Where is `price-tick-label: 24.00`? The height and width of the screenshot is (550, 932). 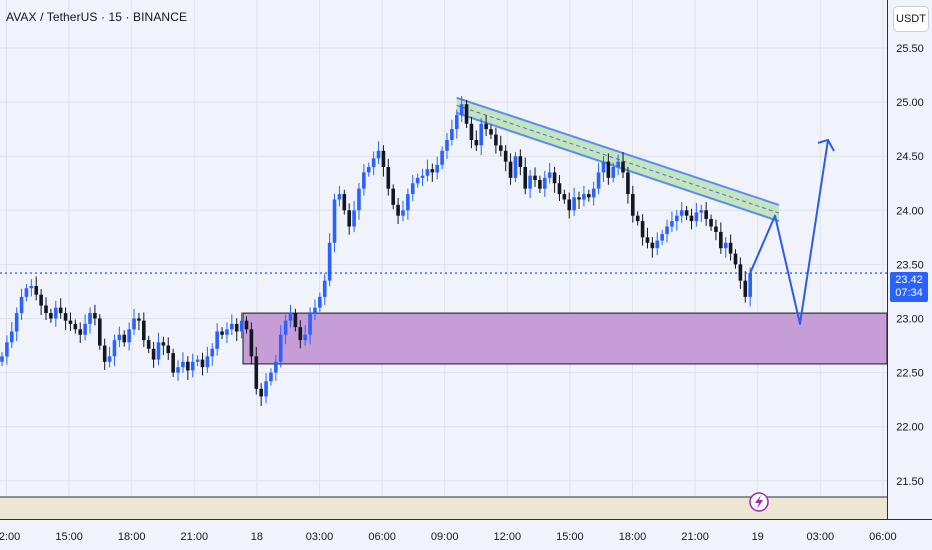 price-tick-label: 24.00 is located at coordinates (910, 211).